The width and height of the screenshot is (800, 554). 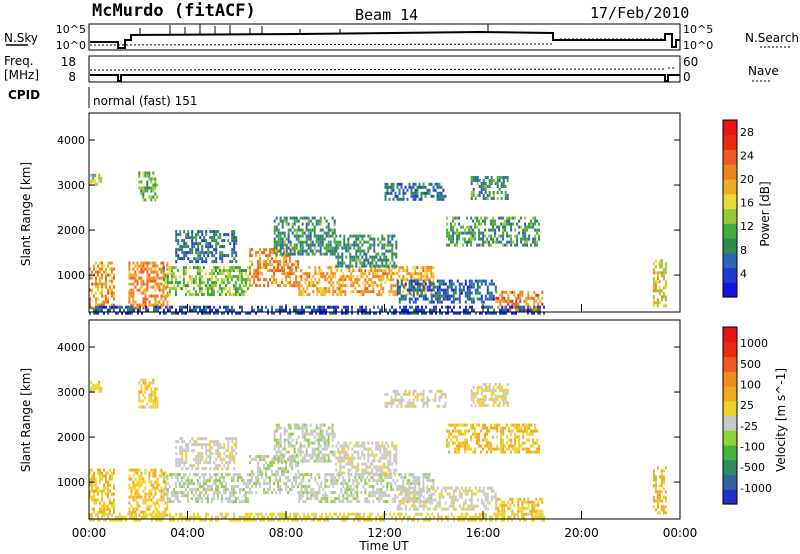 What do you see at coordinates (314, 29) in the screenshot?
I see `nsky-spikes` at bounding box center [314, 29].